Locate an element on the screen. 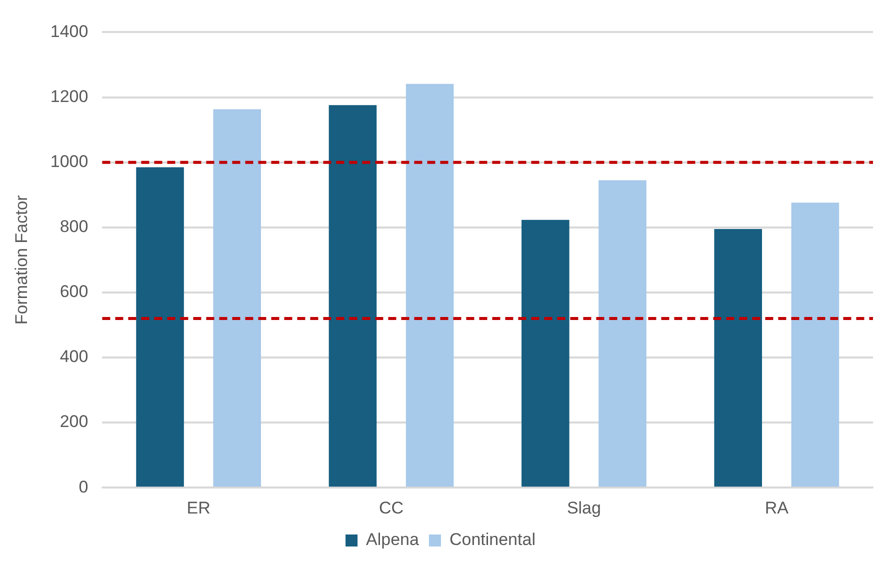  y-tick-label: 600 is located at coordinates (74, 292).